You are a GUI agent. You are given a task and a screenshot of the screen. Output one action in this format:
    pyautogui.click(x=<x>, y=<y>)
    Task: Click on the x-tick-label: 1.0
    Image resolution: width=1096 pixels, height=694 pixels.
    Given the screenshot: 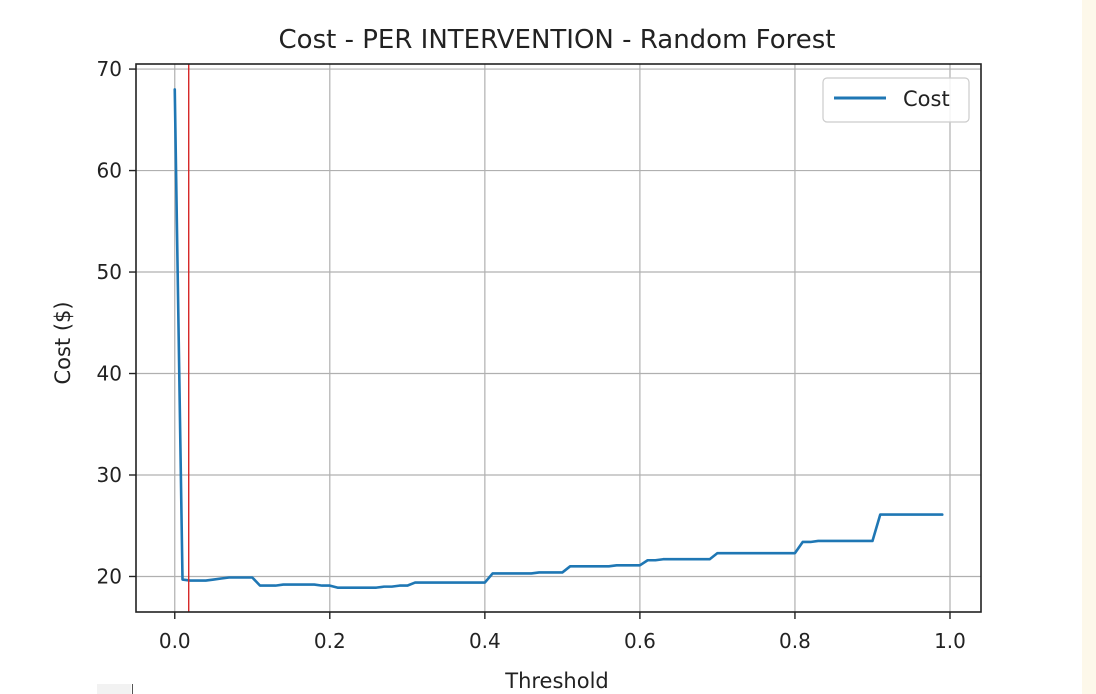 What is the action you would take?
    pyautogui.click(x=950, y=641)
    